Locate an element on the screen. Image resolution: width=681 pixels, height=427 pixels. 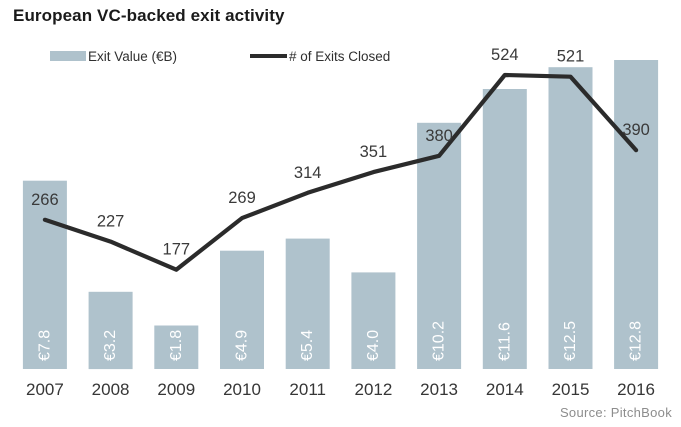
legend-label-exits-closed: # of Exits Closed is located at coordinates (340, 56).